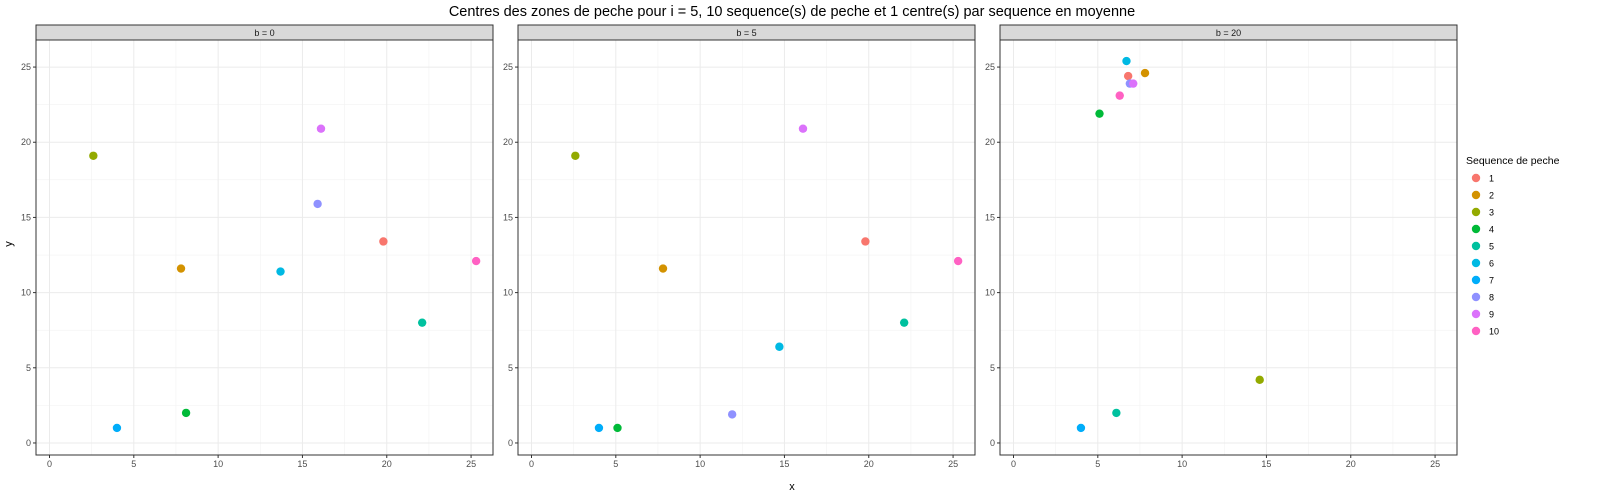 This screenshot has width=1600, height=500. Describe the element at coordinates (1491, 179) in the screenshot. I see `legend-label-1: 1` at that location.